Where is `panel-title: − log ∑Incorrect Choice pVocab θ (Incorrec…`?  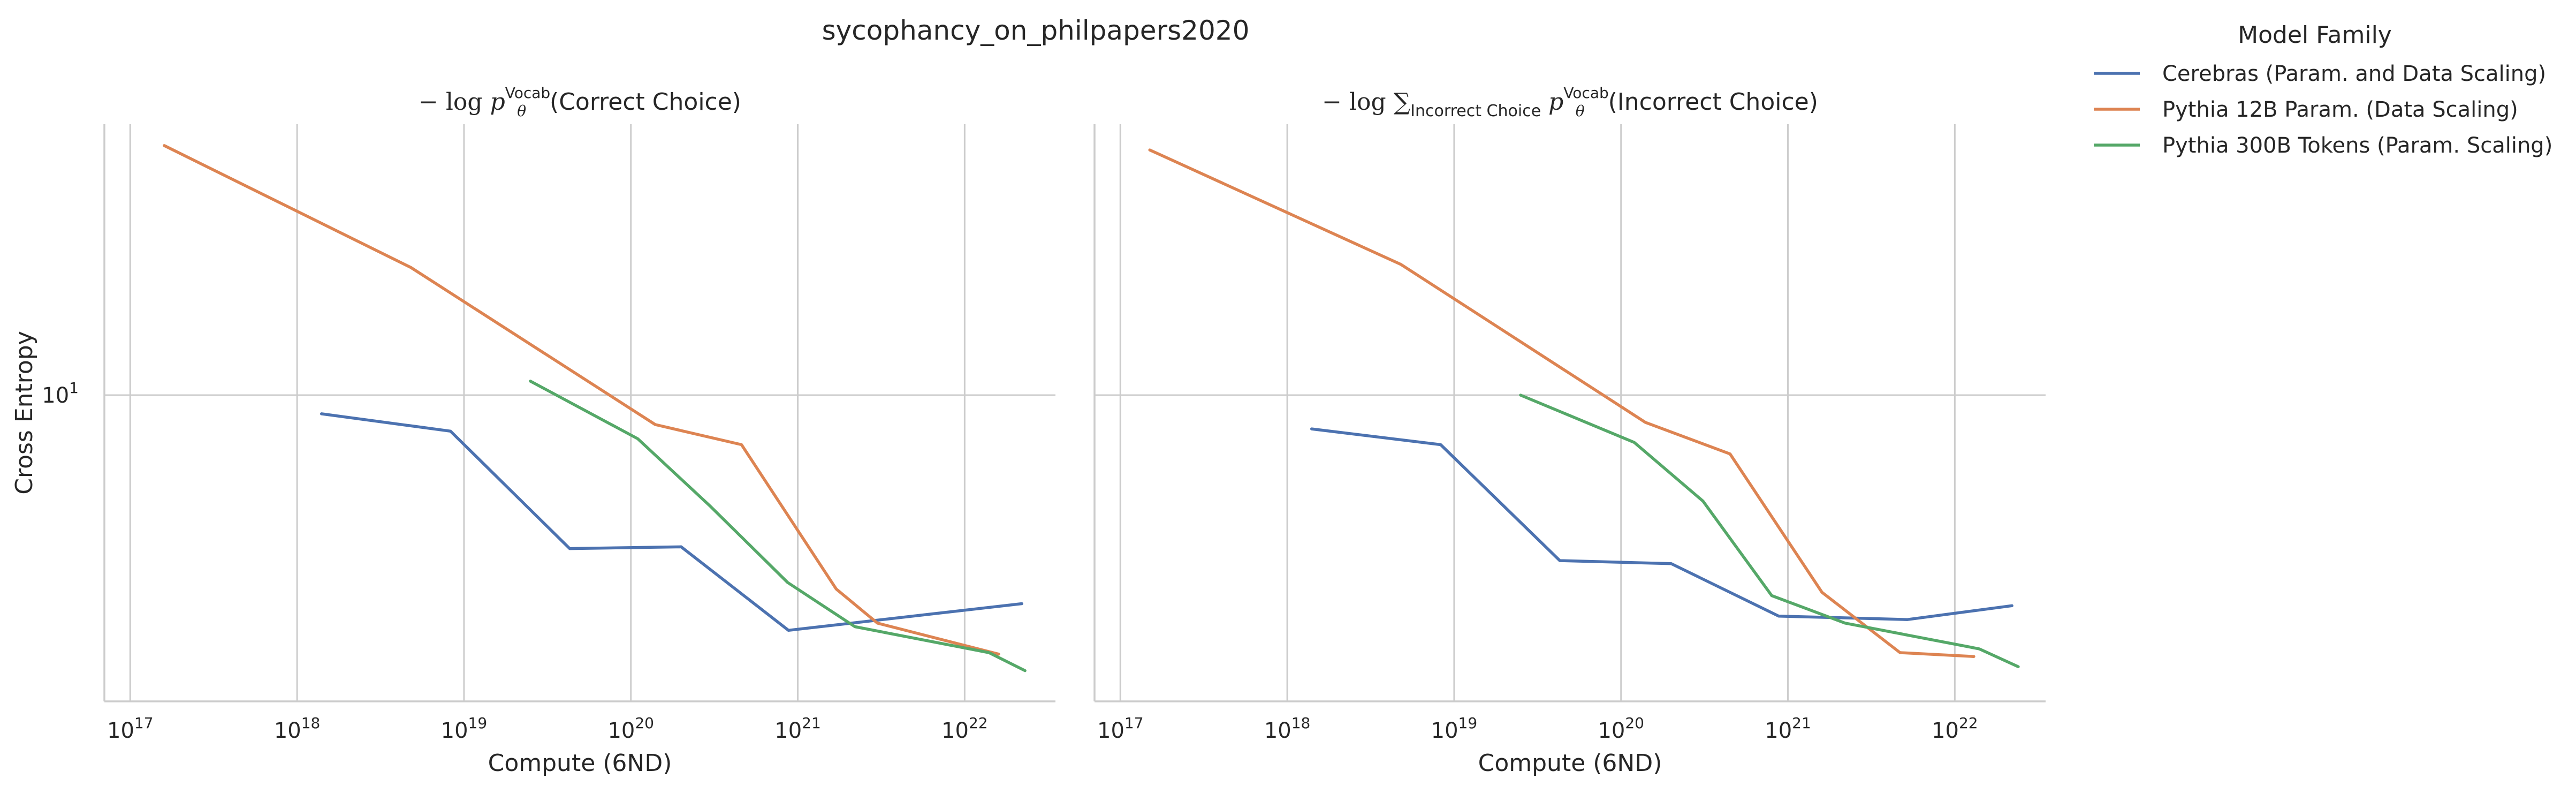
panel-title: − log ∑Incorrect Choice pVocab θ (Incorrec… is located at coordinates (1570, 102).